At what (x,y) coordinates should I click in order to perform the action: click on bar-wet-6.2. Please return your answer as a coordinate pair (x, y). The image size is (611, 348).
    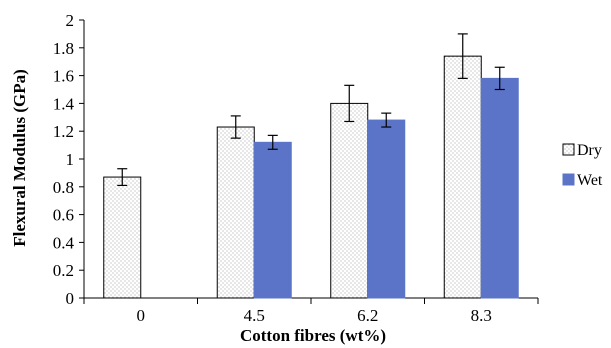
    Looking at the image, I should click on (386, 209).